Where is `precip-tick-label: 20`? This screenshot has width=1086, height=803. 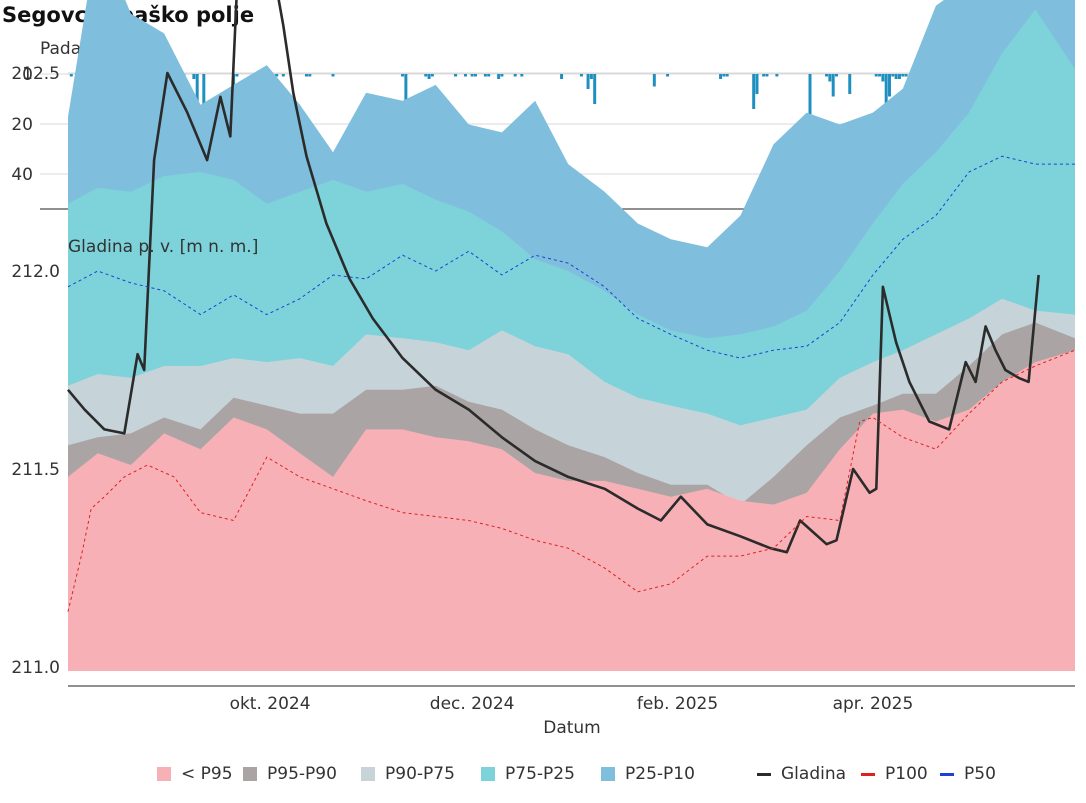 precip-tick-label: 20 is located at coordinates (22, 125).